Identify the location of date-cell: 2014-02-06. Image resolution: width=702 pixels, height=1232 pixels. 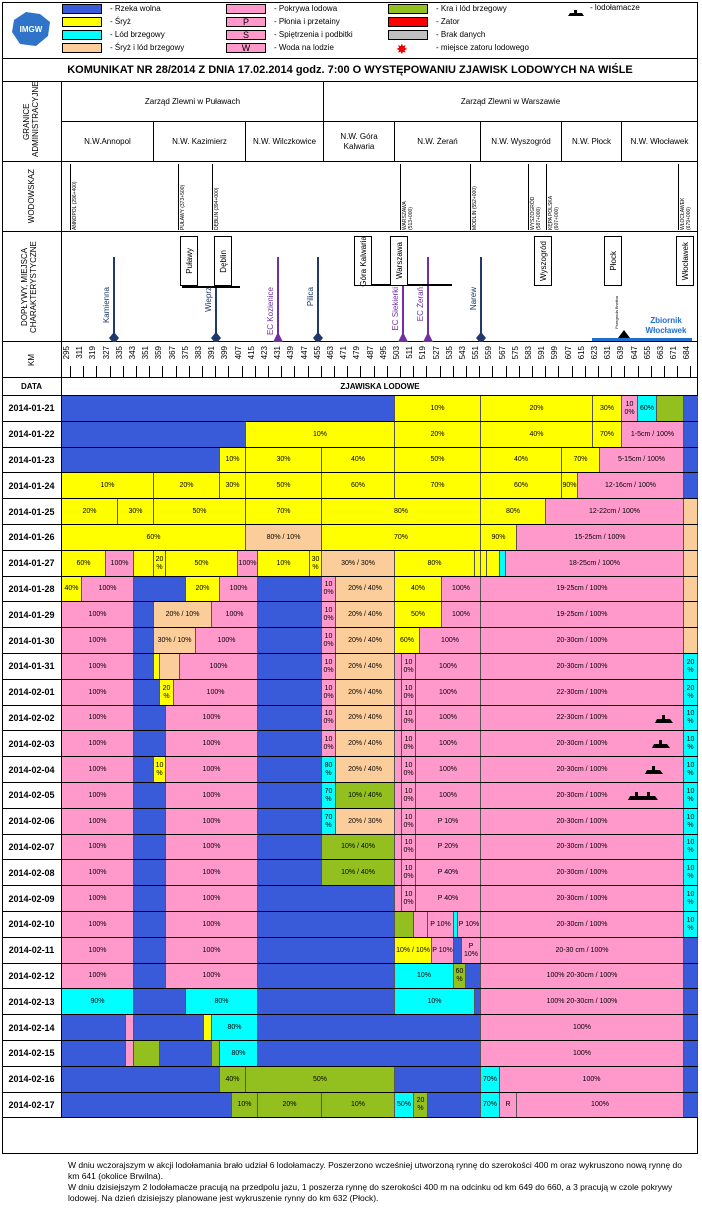
(32, 821).